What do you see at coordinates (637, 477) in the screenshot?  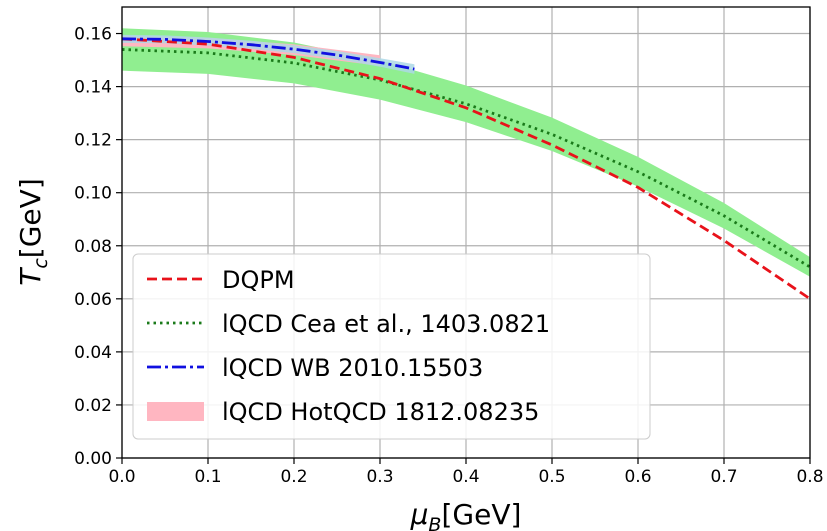 I see `x-tick-label: 0.6` at bounding box center [637, 477].